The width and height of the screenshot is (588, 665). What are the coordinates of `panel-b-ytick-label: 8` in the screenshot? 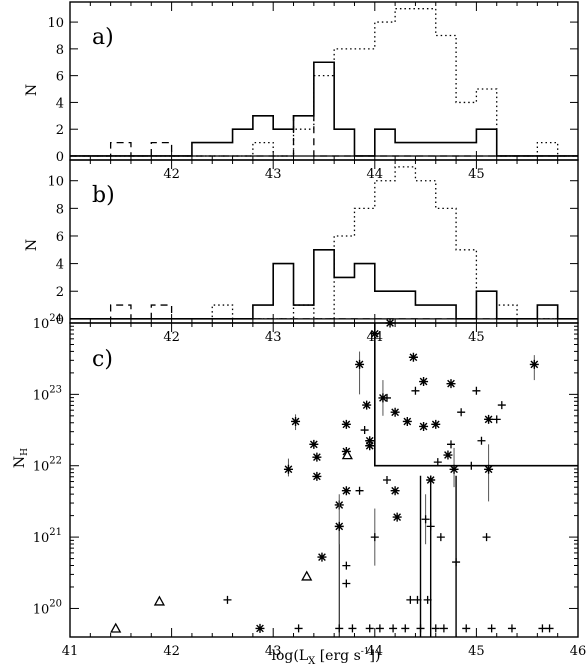 It's located at (60, 209).